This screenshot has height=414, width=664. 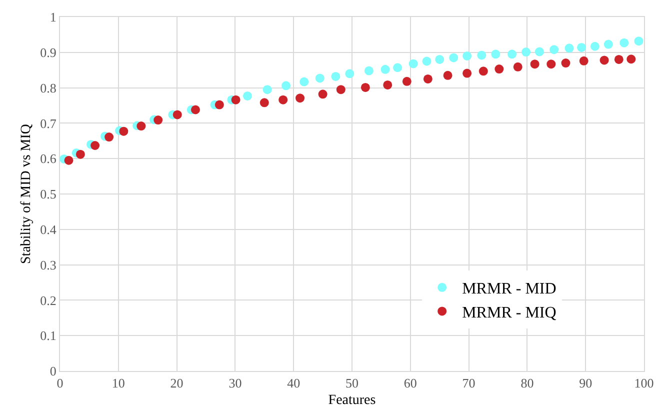 I want to click on x-tick-label: 60, so click(x=410, y=383).